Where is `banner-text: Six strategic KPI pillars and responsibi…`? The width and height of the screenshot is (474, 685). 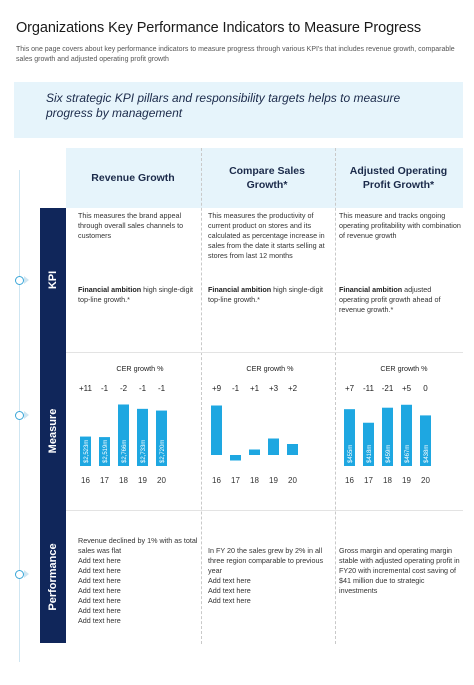 banner-text: Six strategic KPI pillars and responsibi… is located at coordinates (223, 105).